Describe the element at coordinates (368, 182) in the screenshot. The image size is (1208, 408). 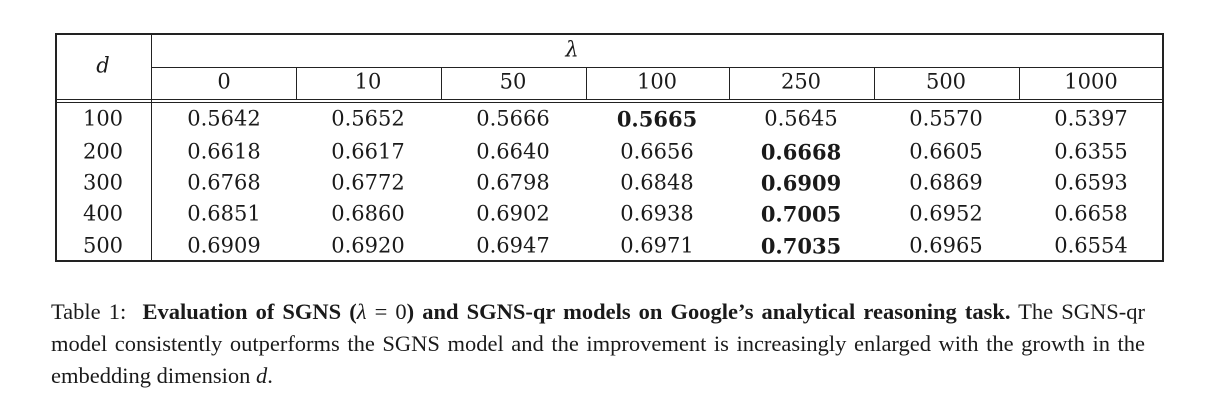
I see `table-cell: 0.6772` at that location.